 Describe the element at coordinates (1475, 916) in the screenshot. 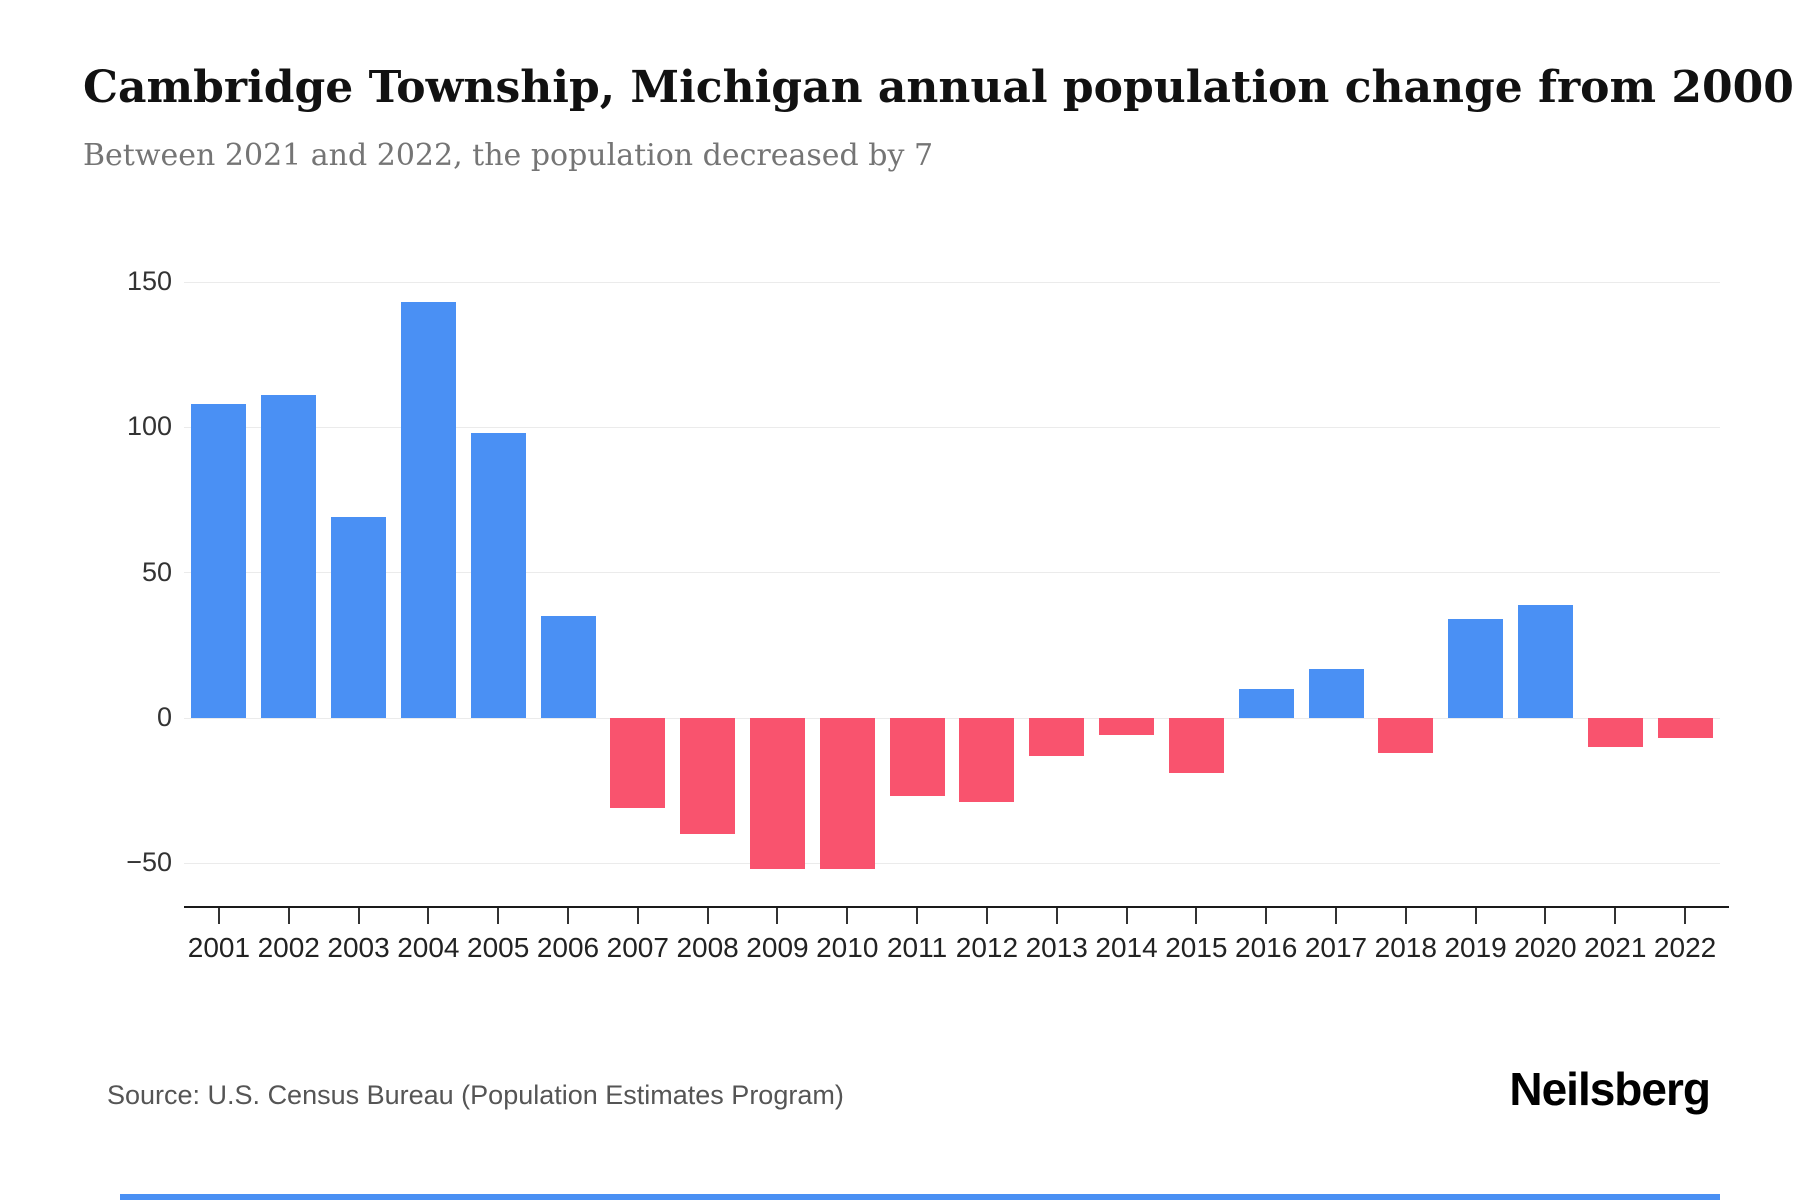

I see `x-axis-tick-2019` at that location.